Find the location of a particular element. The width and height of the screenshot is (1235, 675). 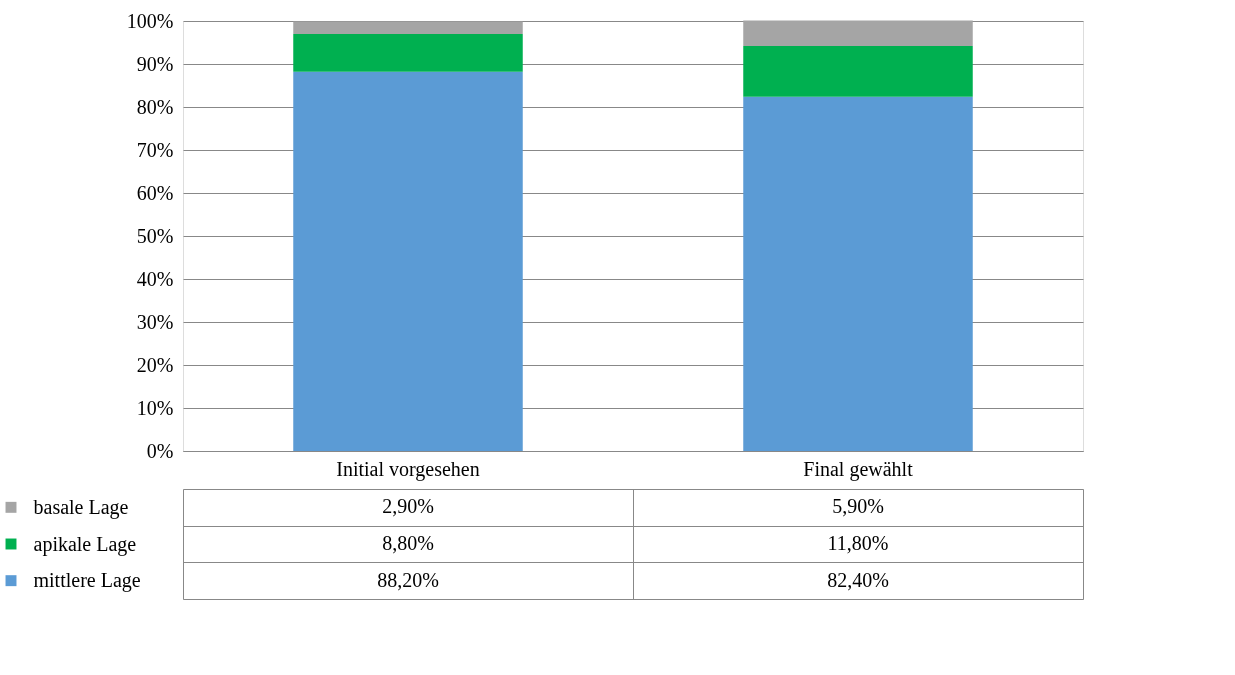

y-tick-label: 90% is located at coordinates (155, 63).